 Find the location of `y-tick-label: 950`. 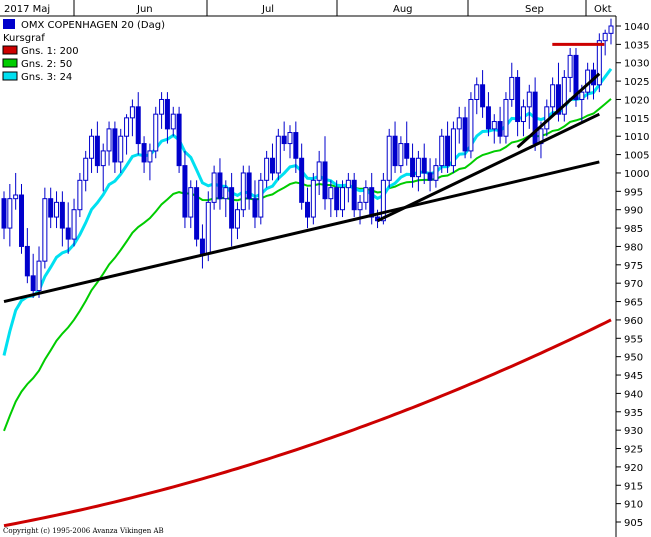

y-tick-label: 950 is located at coordinates (633, 358).